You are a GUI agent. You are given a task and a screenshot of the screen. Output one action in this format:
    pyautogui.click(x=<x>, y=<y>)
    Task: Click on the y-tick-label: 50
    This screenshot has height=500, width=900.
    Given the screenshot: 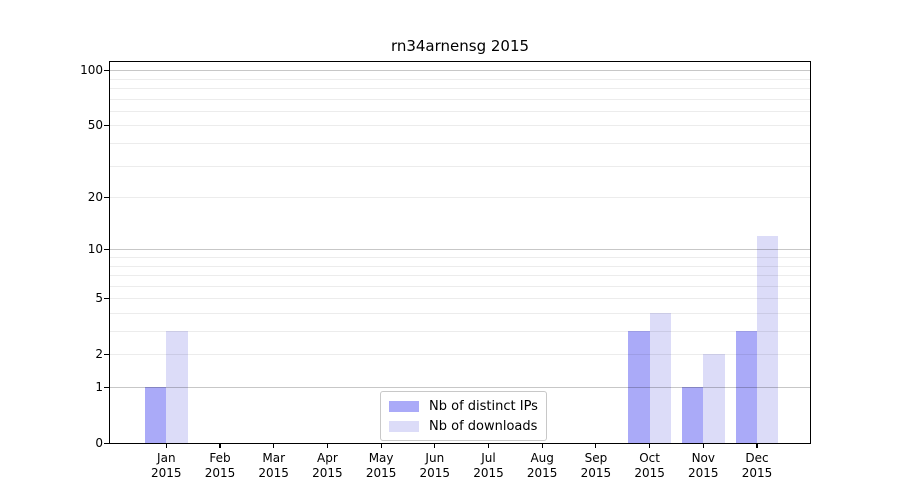 What is the action you would take?
    pyautogui.click(x=95, y=125)
    